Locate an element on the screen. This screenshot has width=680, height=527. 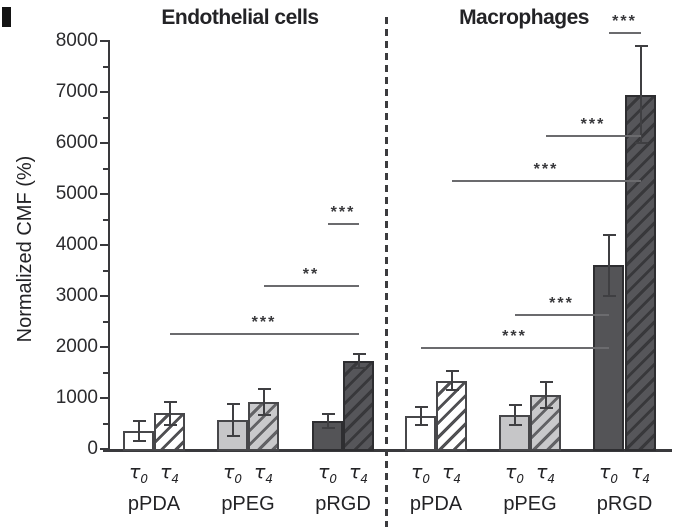
y-axis-line is located at coordinates (109, 245).